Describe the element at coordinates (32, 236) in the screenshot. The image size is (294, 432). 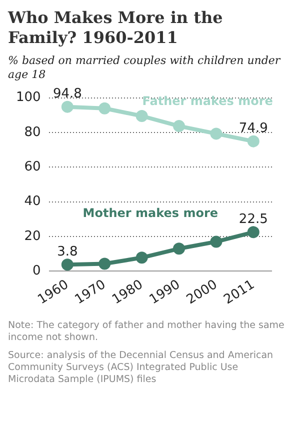
I see `y-tick-label: 20` at that location.